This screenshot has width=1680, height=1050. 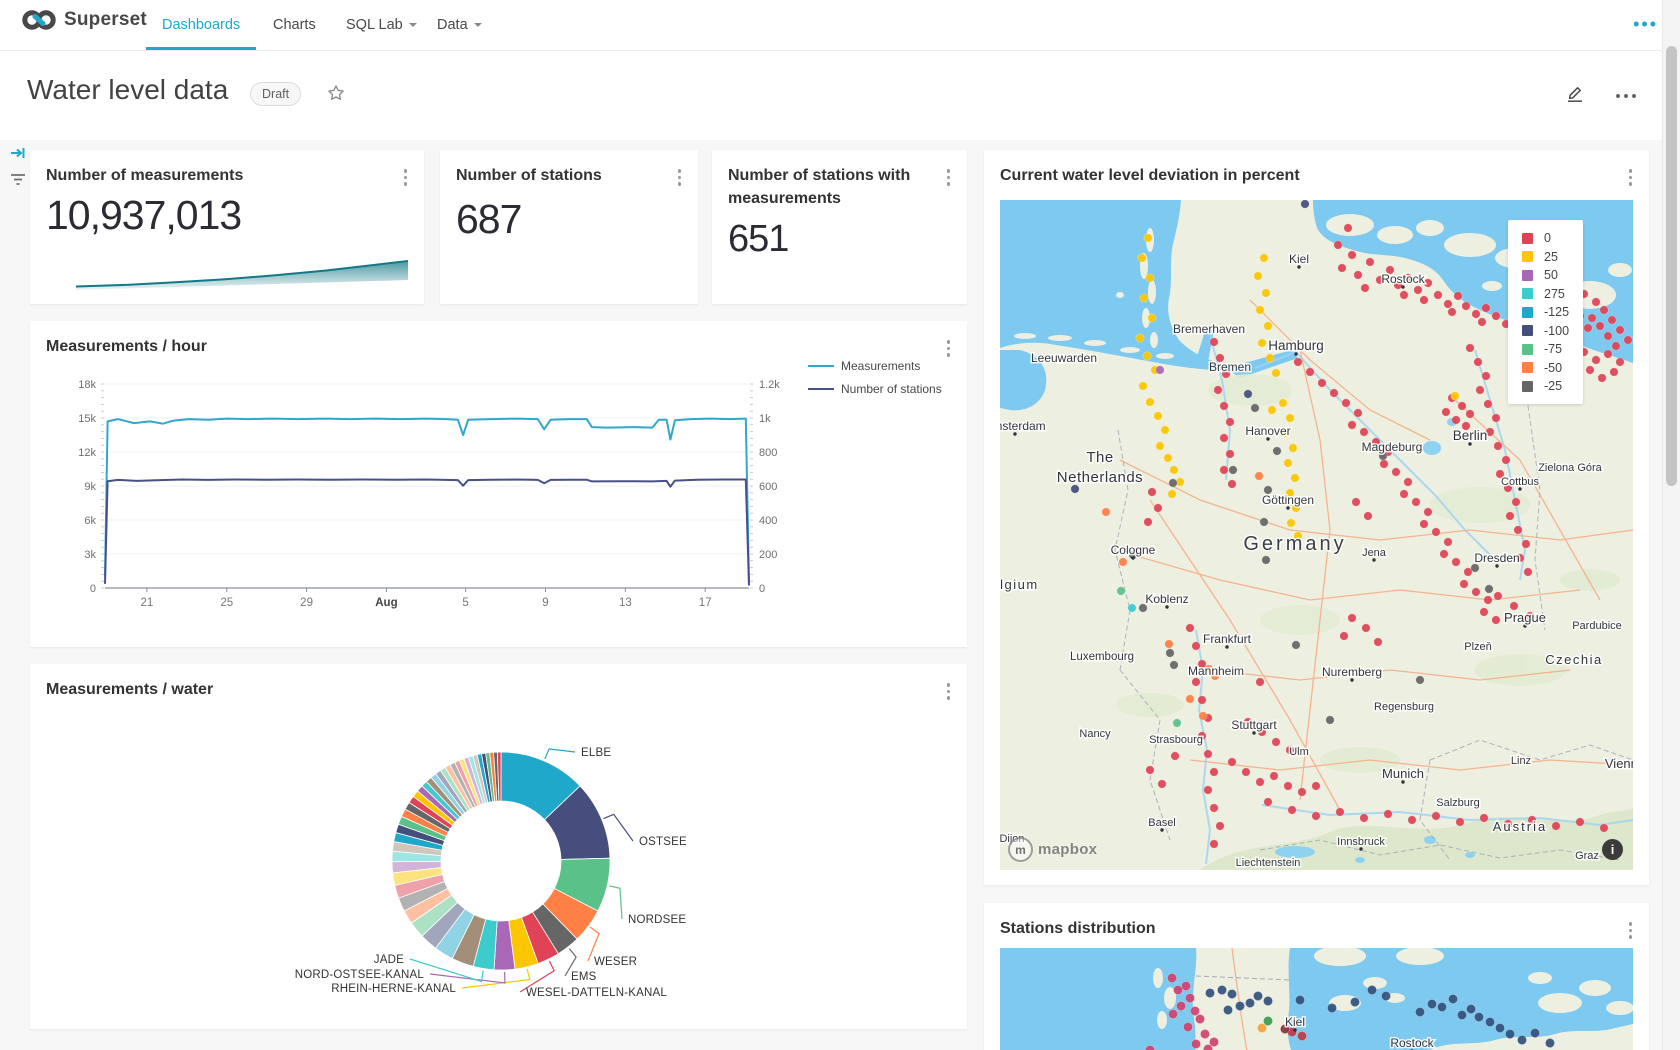 I want to click on pie-callout-label: OSTSEE, so click(x=663, y=842).